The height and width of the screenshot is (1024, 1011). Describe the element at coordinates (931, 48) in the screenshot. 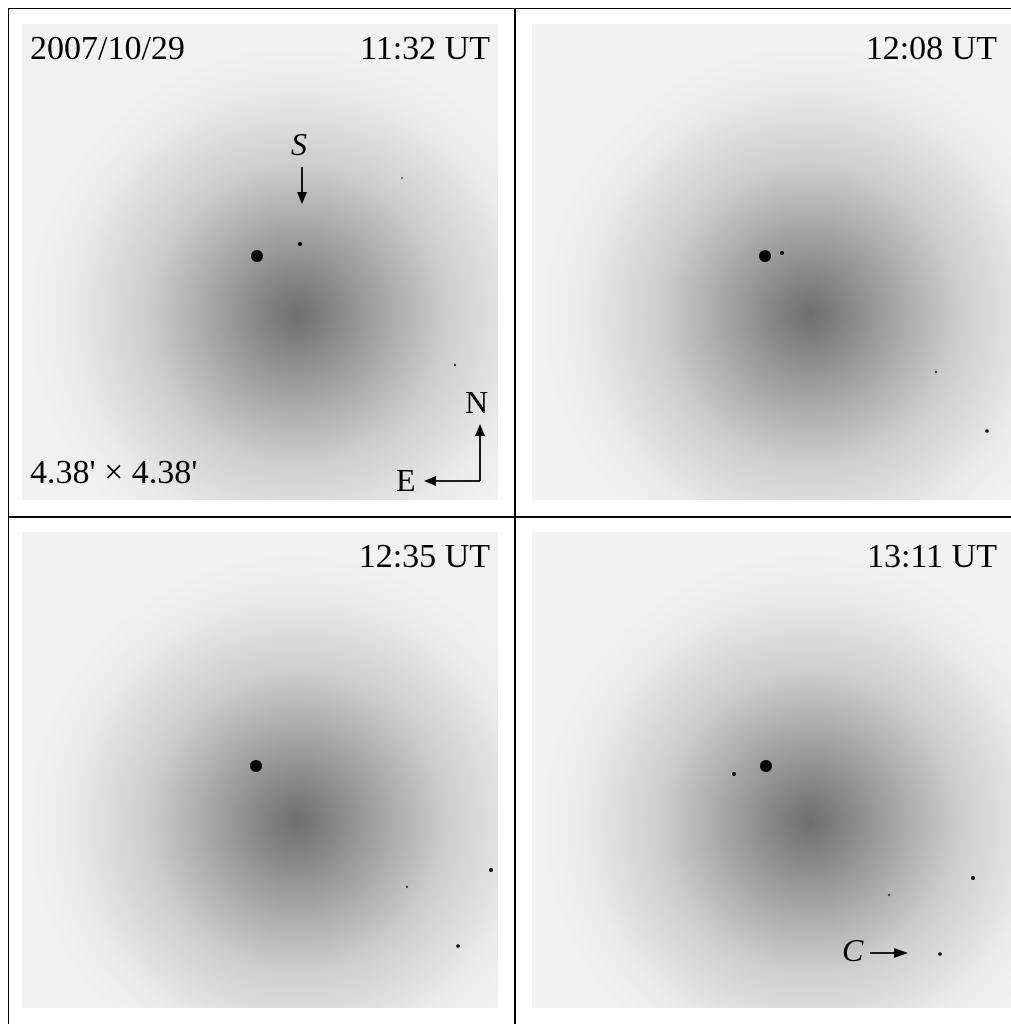

I see `time-label: 12:08 UT` at that location.